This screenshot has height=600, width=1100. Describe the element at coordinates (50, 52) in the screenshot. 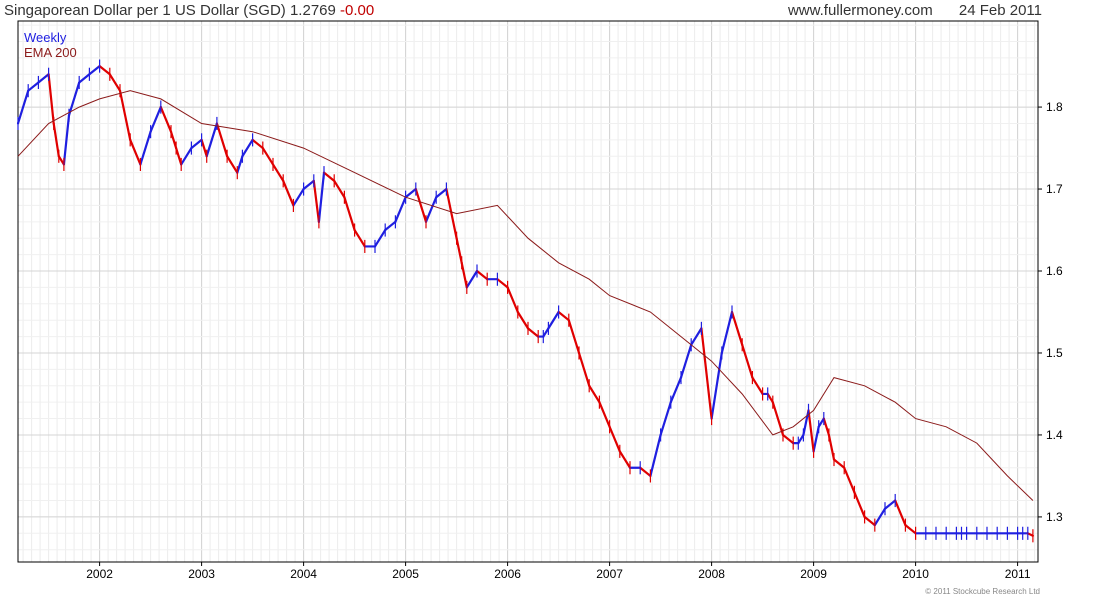

I see `legend-ema: EMA 200` at that location.